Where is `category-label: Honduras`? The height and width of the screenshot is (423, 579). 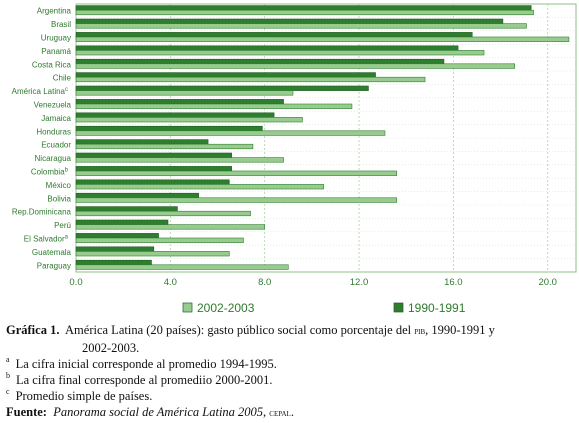
category-label: Honduras is located at coordinates (53, 131).